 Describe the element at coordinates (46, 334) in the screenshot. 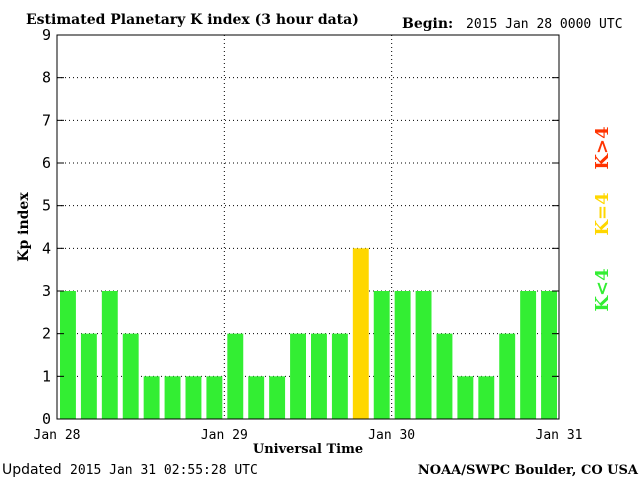

I see `y-tick-label: 2` at that location.